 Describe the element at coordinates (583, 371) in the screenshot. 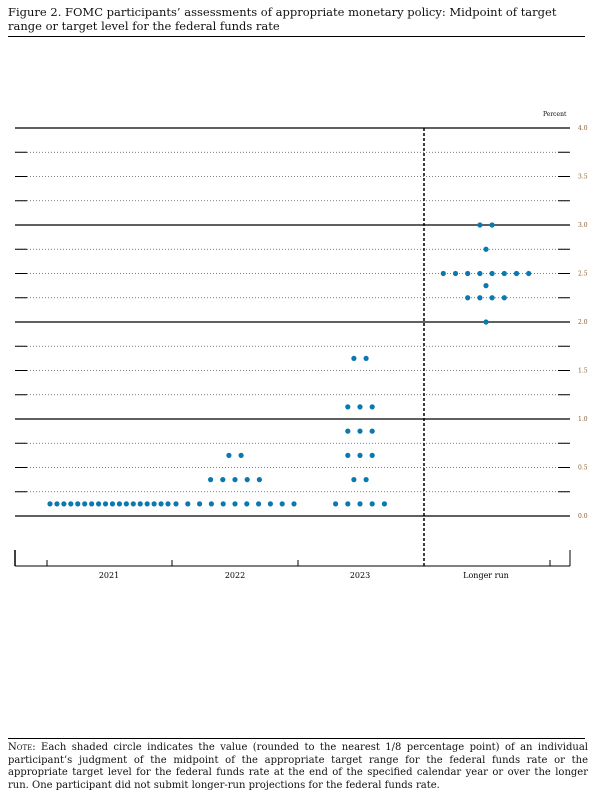

I see `y-tick-label: 1.5` at that location.